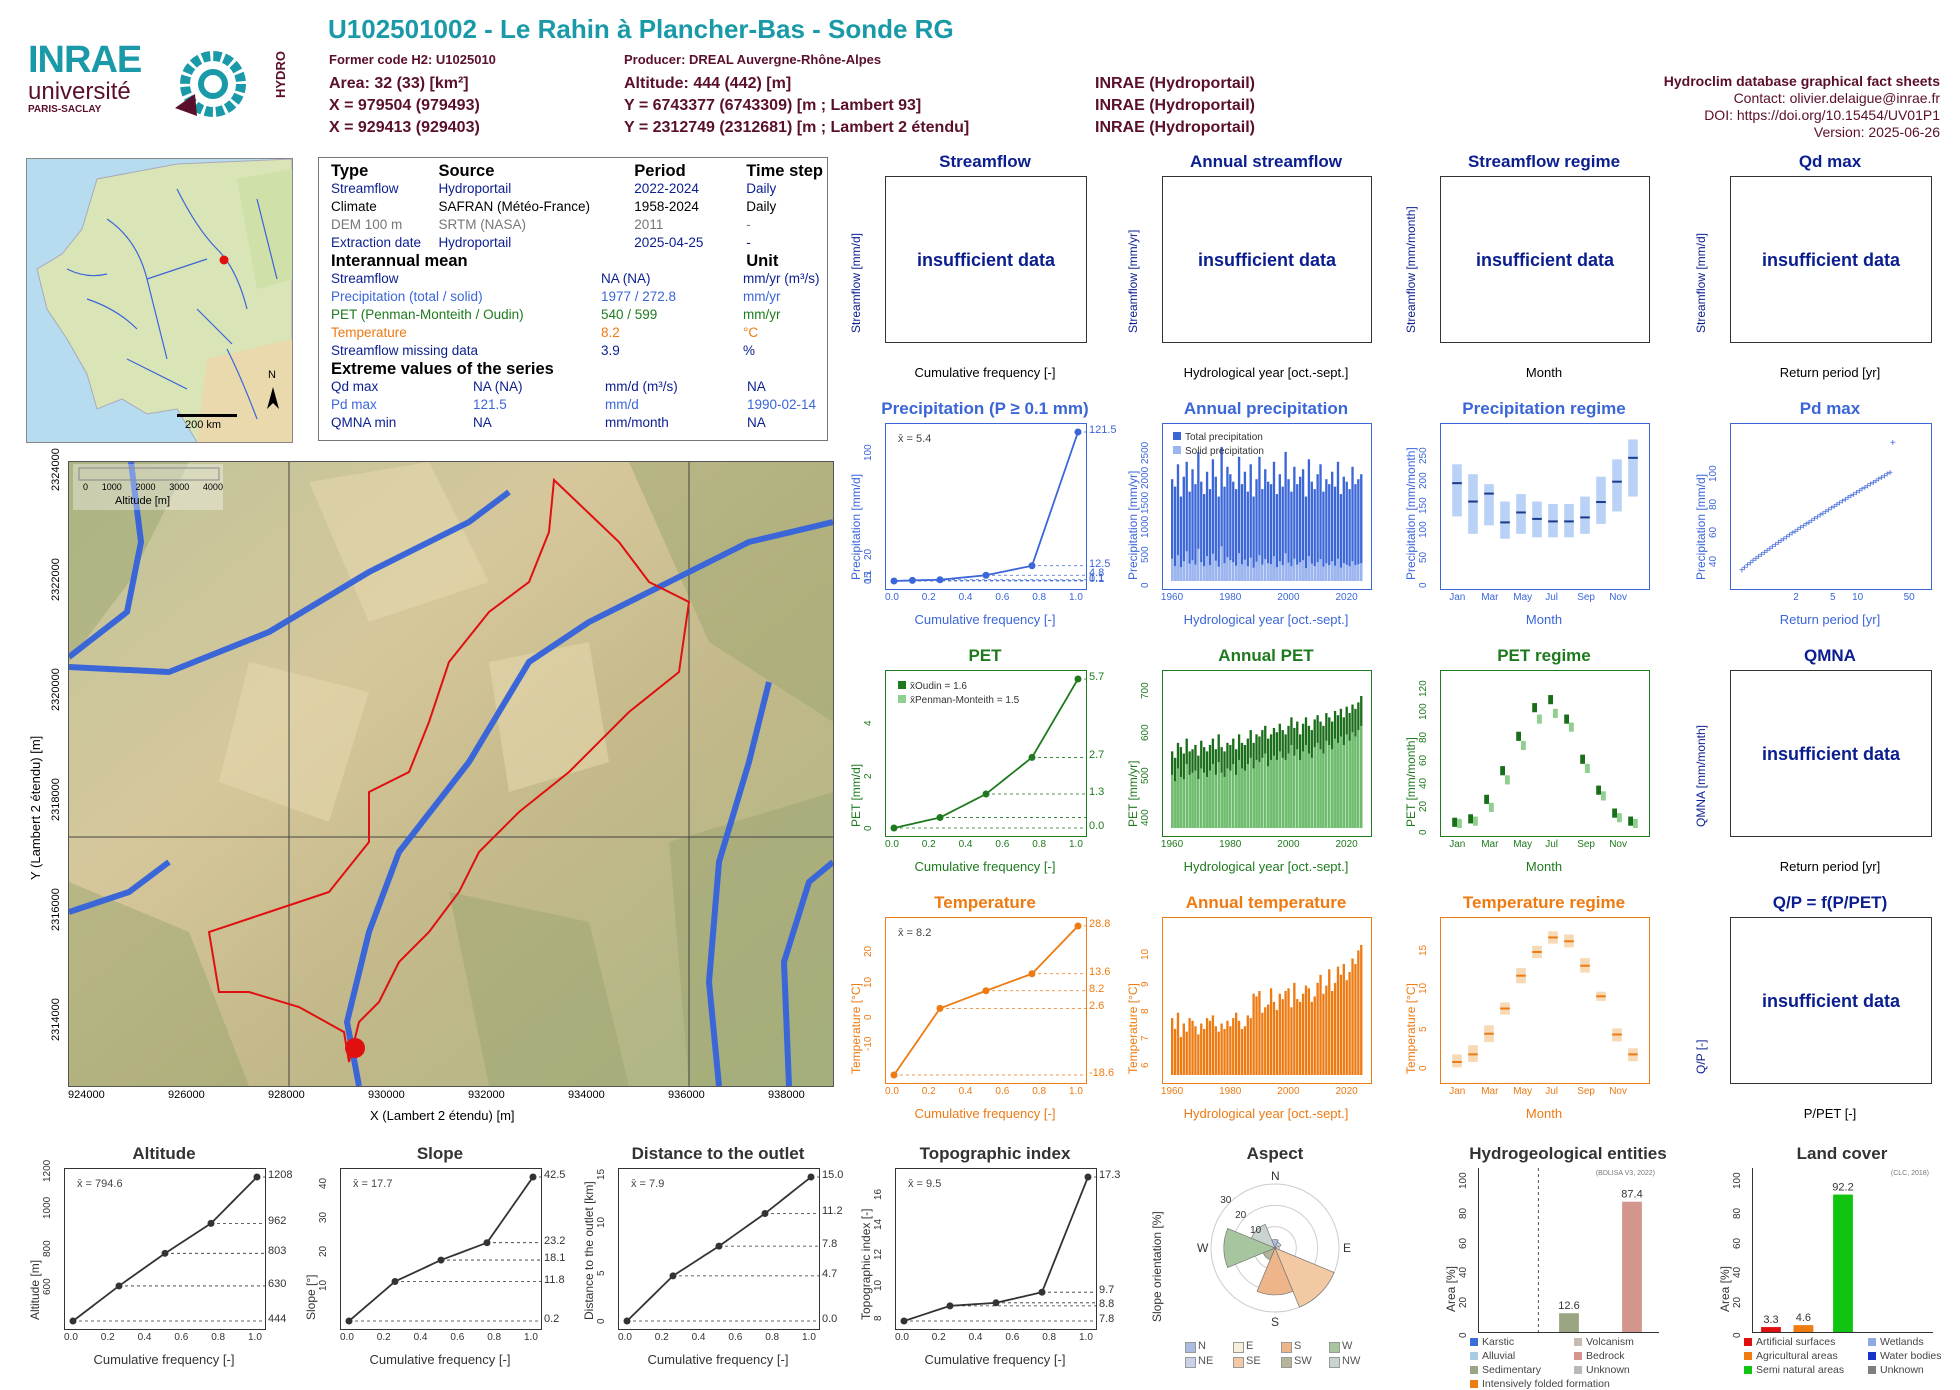  What do you see at coordinates (1601, 500) in the screenshot?
I see `box` at bounding box center [1601, 500].